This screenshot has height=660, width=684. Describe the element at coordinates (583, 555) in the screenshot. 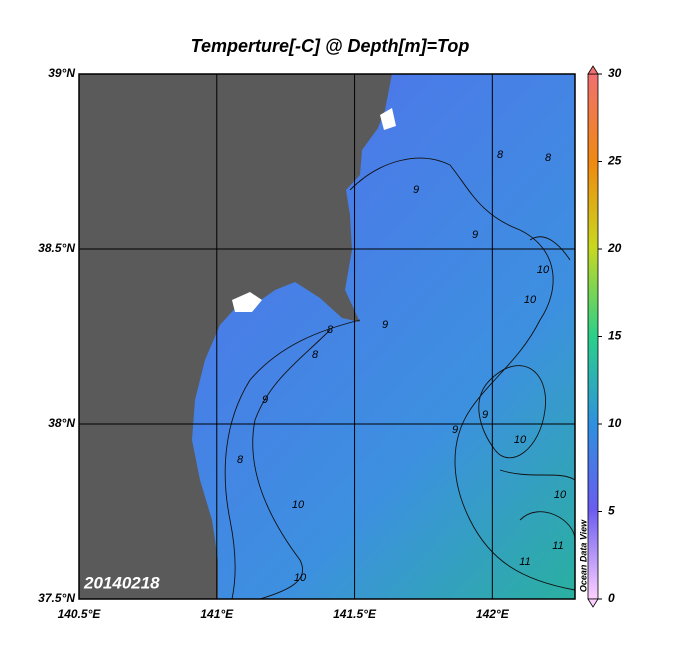

I see `watermark: Ocean Data View` at that location.